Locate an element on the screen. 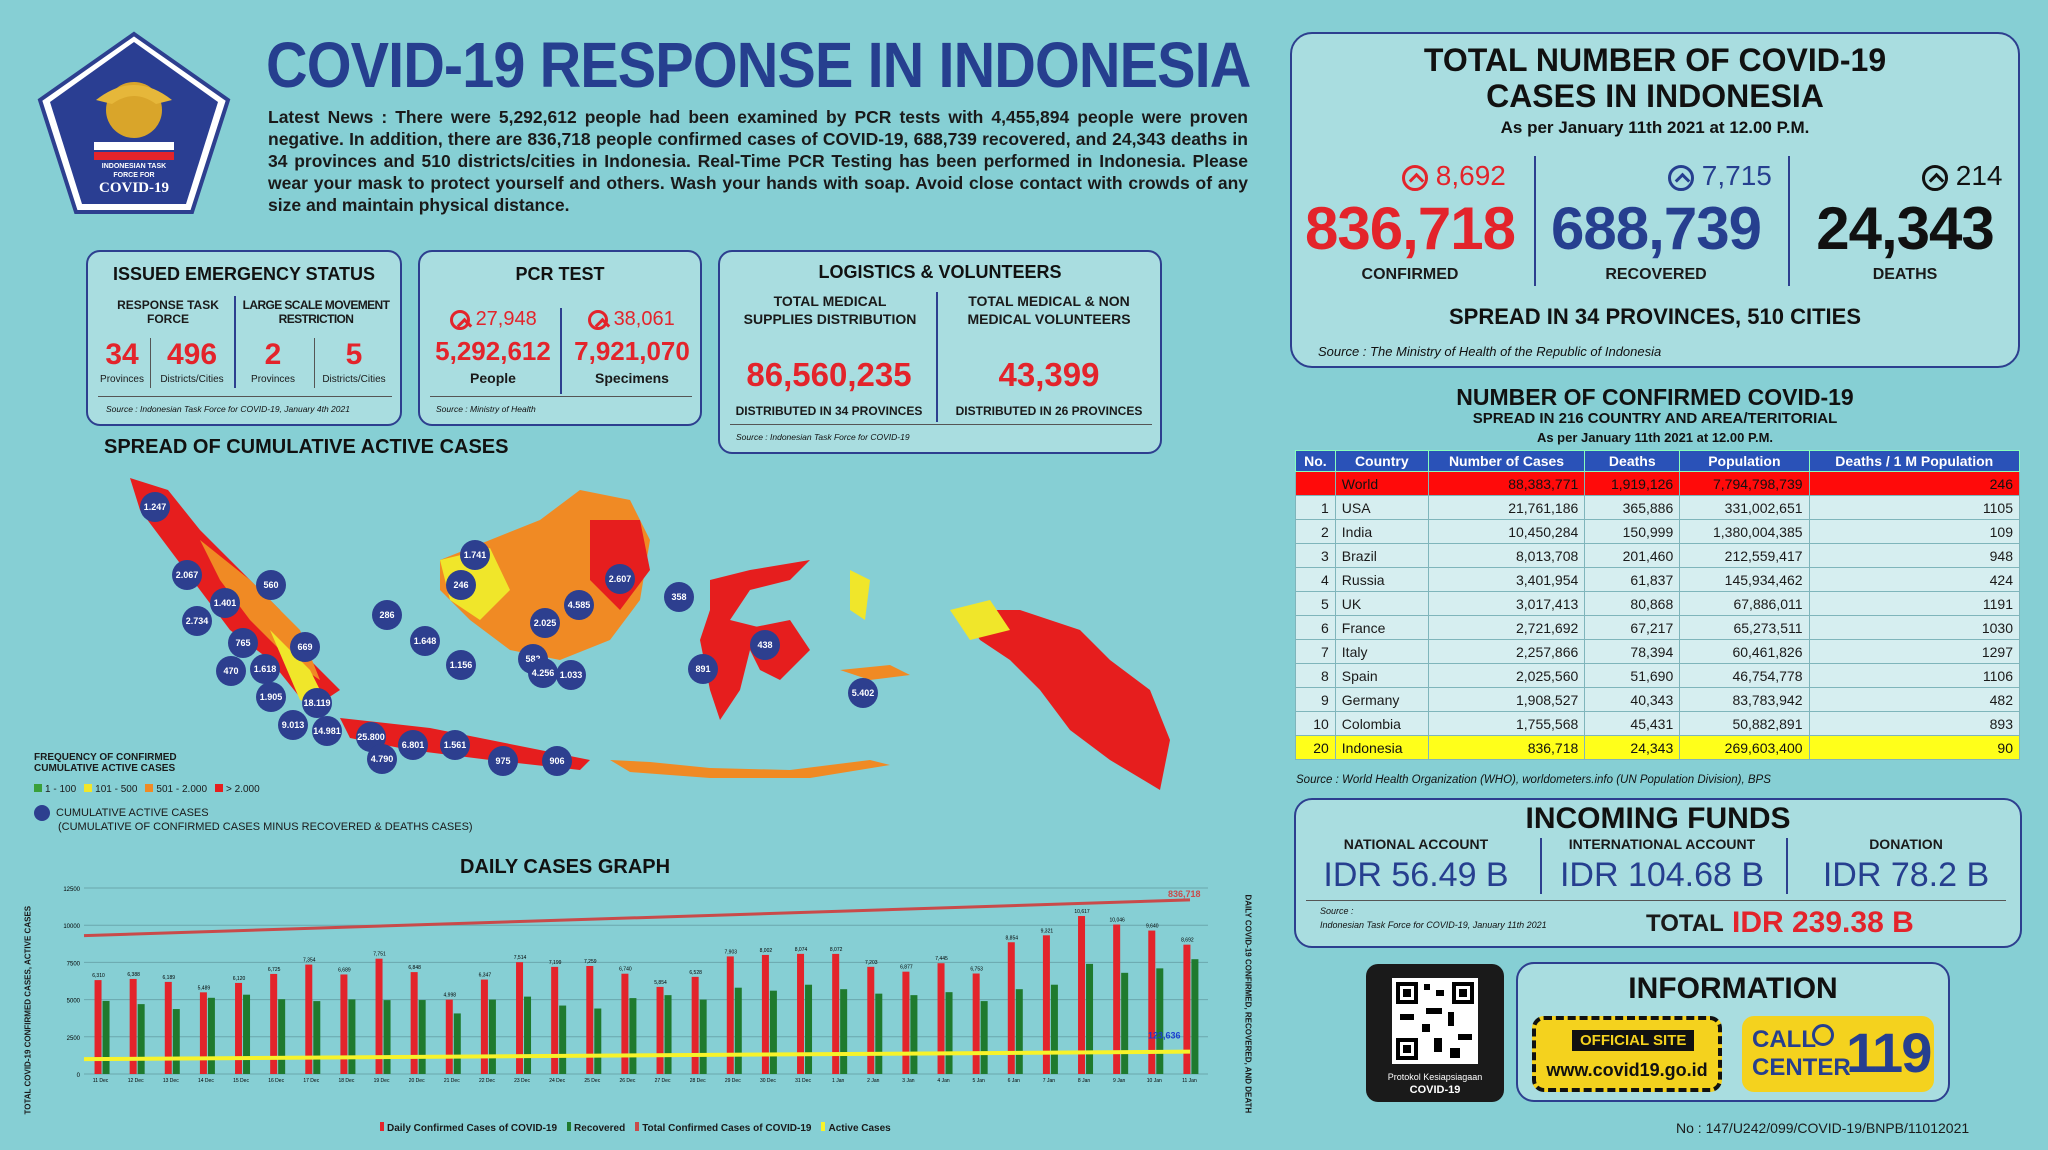 This screenshot has height=1150, width=2048. confirmed-count: 836,718 is located at coordinates (1410, 228).